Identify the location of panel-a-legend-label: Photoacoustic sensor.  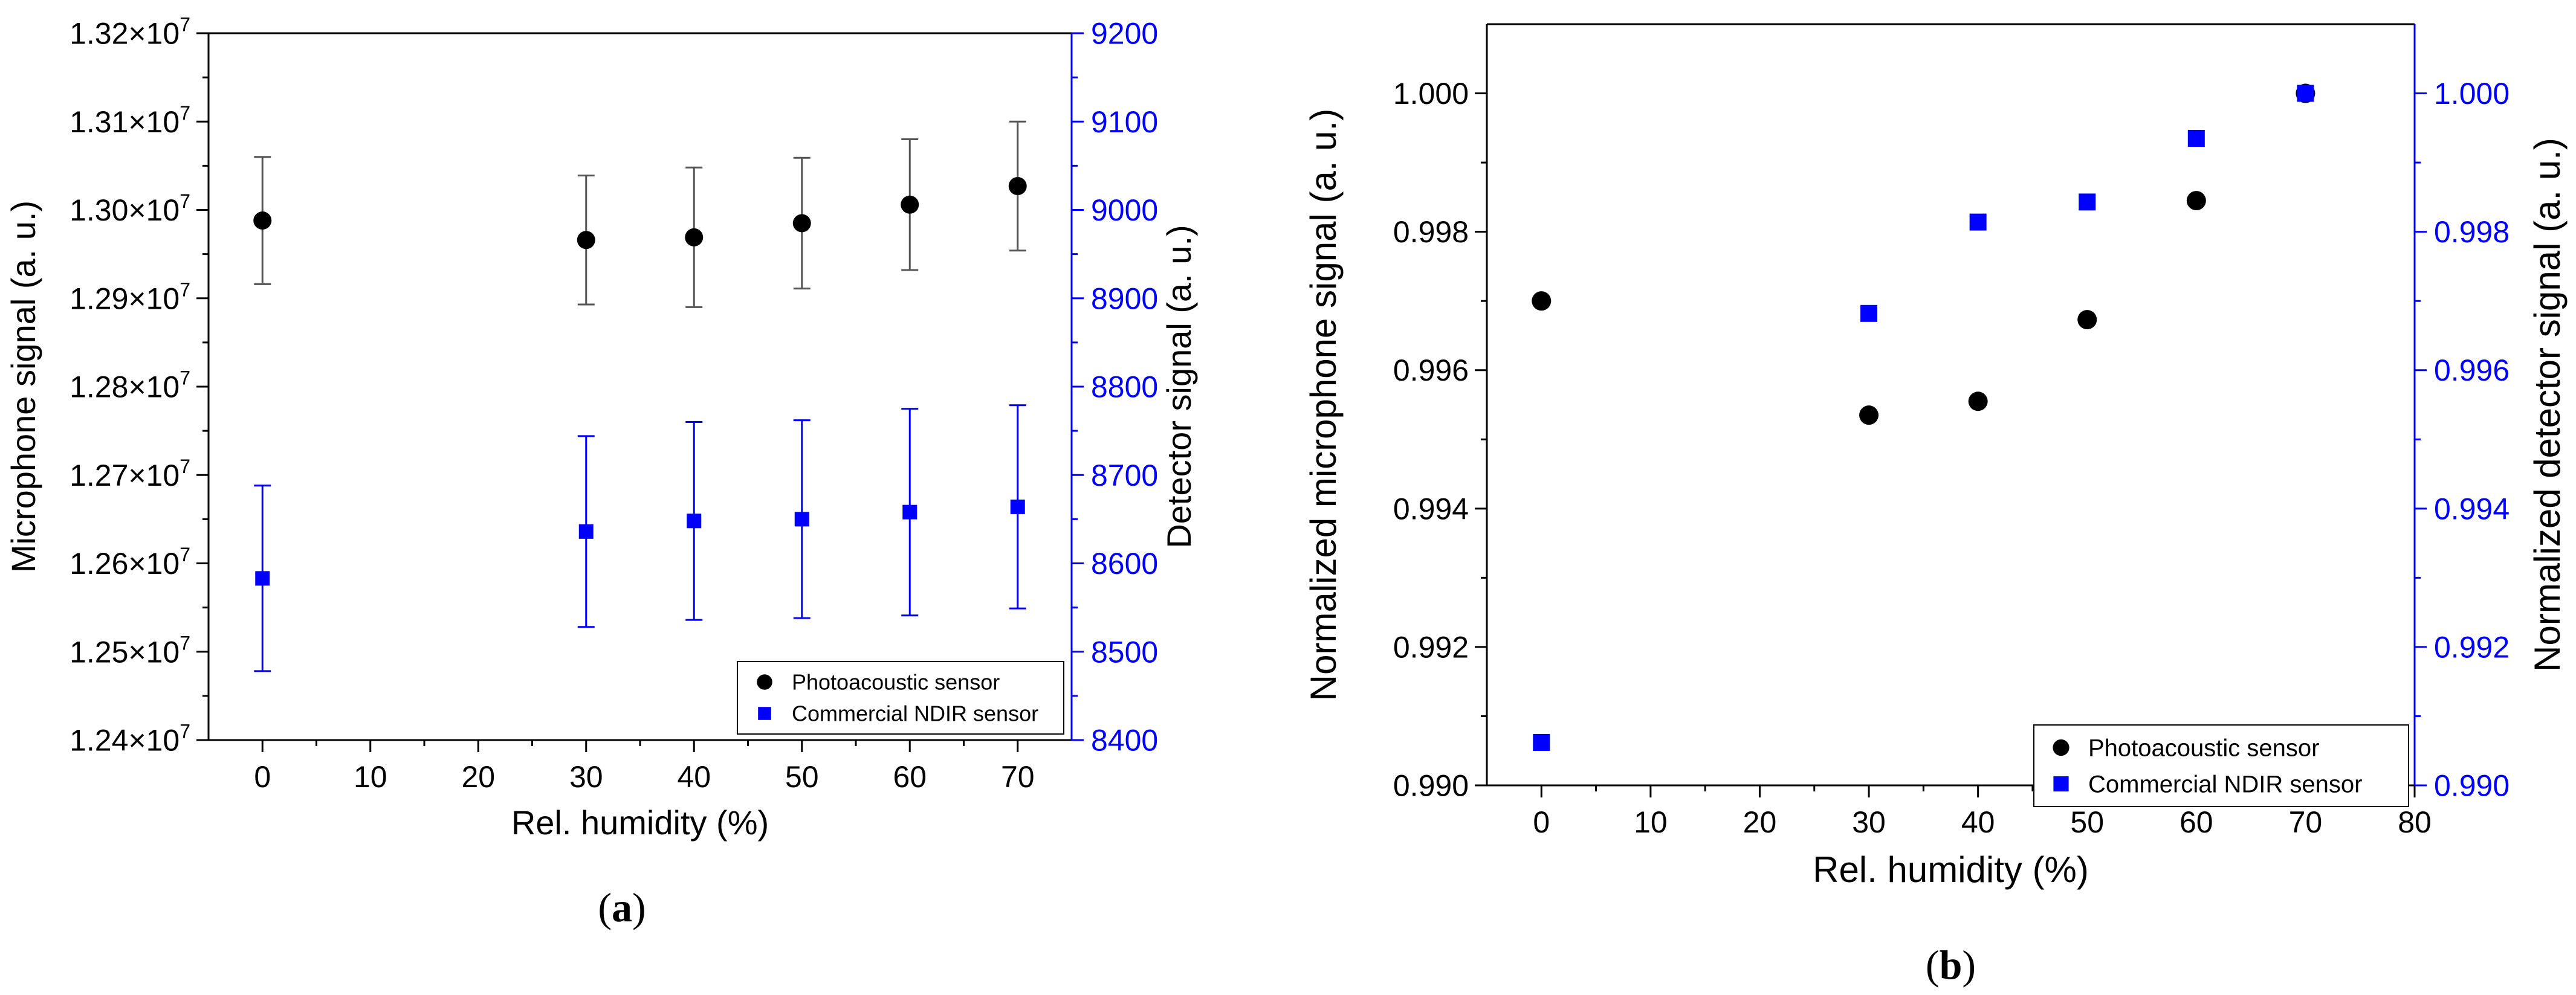
(896, 683).